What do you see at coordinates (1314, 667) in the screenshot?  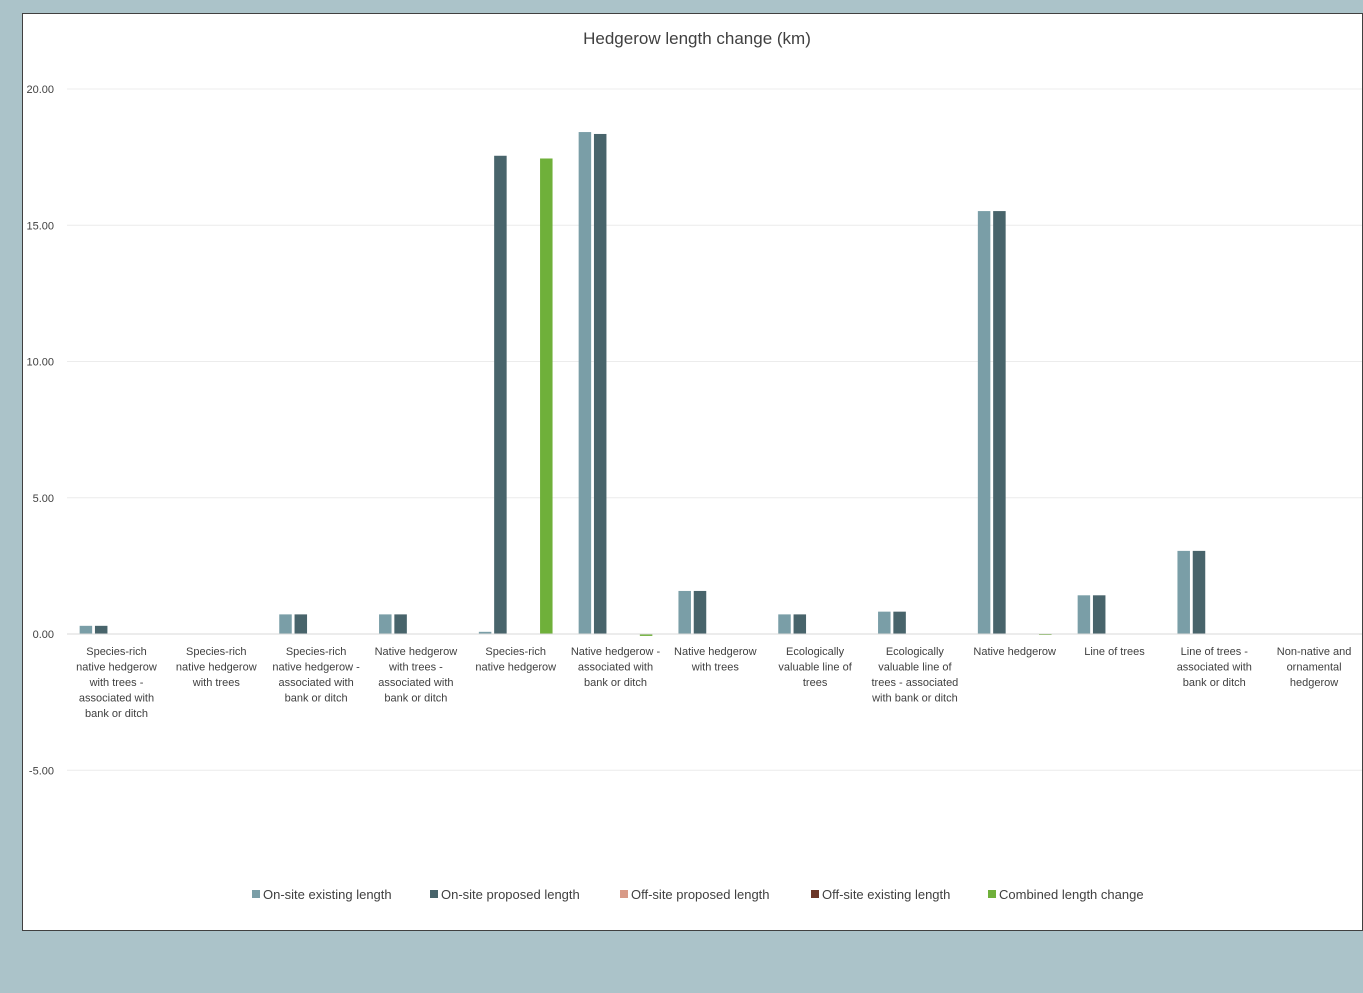 I see `x-category-label: Non-native and ornamental hedgerow` at bounding box center [1314, 667].